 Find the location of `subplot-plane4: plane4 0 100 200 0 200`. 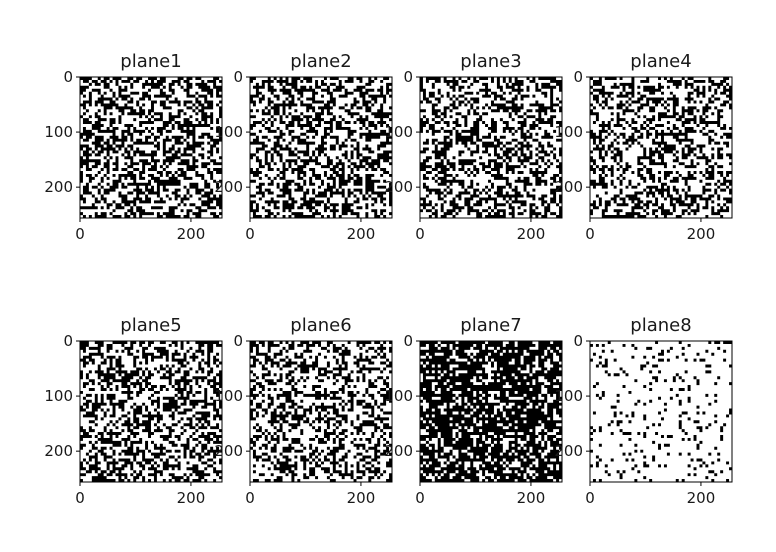

subplot-plane4: plane4 0 100 200 0 200 is located at coordinates (643, 147).